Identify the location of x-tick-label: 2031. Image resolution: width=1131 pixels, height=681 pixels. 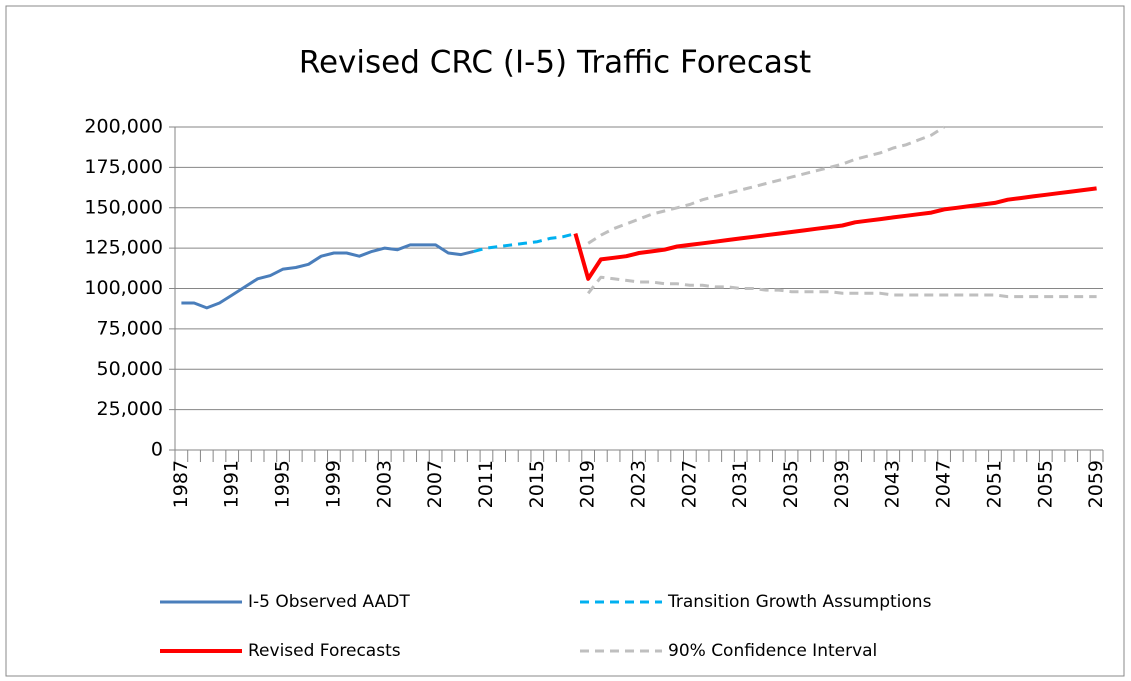
(740, 484).